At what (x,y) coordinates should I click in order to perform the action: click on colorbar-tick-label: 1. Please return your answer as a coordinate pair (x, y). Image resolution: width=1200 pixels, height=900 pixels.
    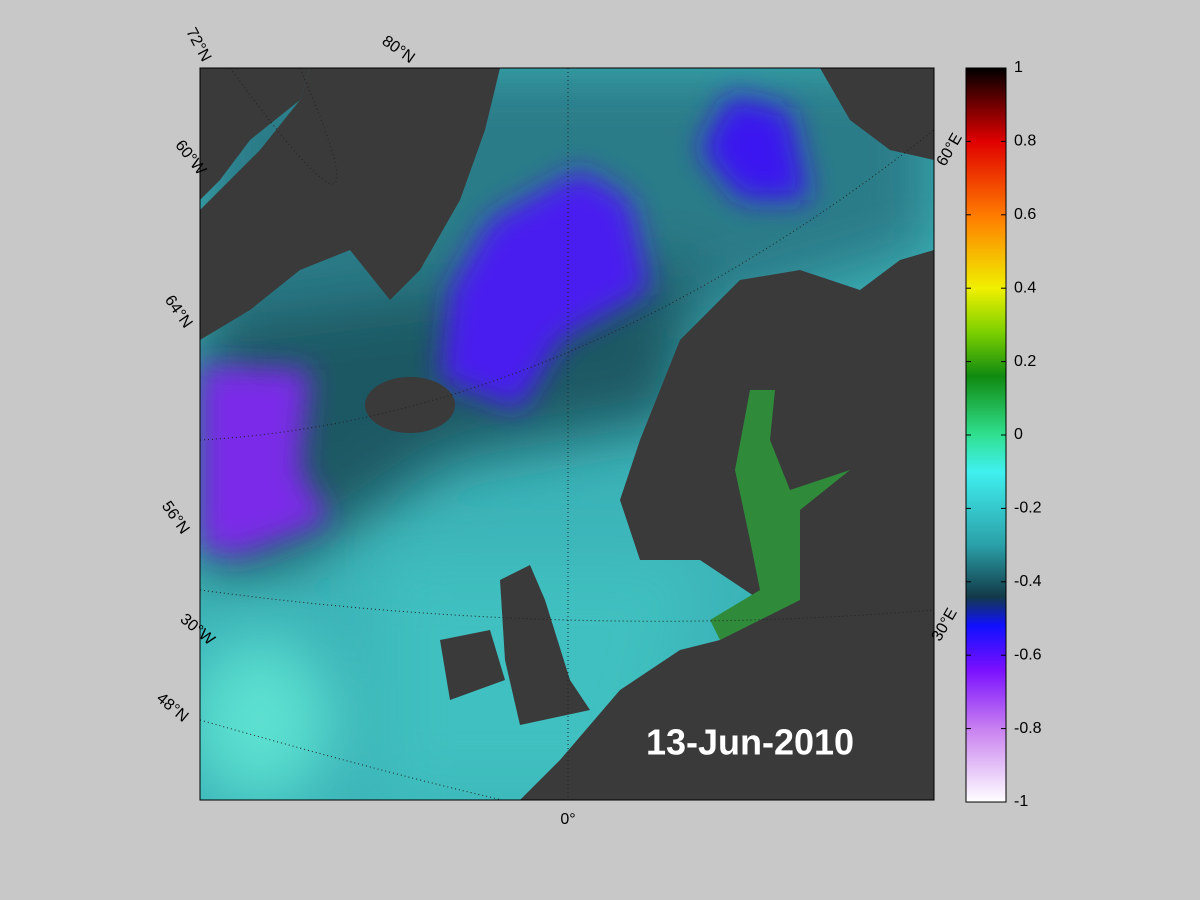
    Looking at the image, I should click on (1018, 67).